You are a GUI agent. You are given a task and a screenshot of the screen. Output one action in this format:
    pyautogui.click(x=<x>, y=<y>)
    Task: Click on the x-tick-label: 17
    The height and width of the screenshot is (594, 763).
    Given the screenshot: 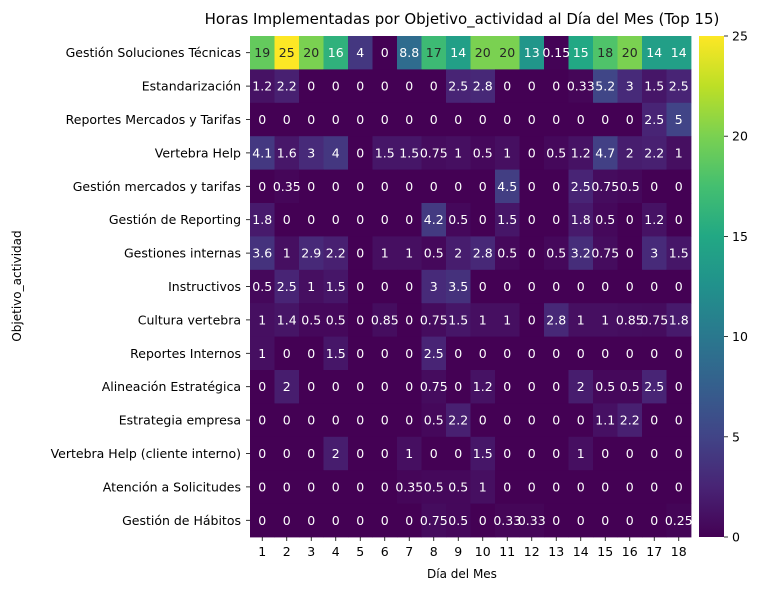 What is the action you would take?
    pyautogui.click(x=654, y=551)
    